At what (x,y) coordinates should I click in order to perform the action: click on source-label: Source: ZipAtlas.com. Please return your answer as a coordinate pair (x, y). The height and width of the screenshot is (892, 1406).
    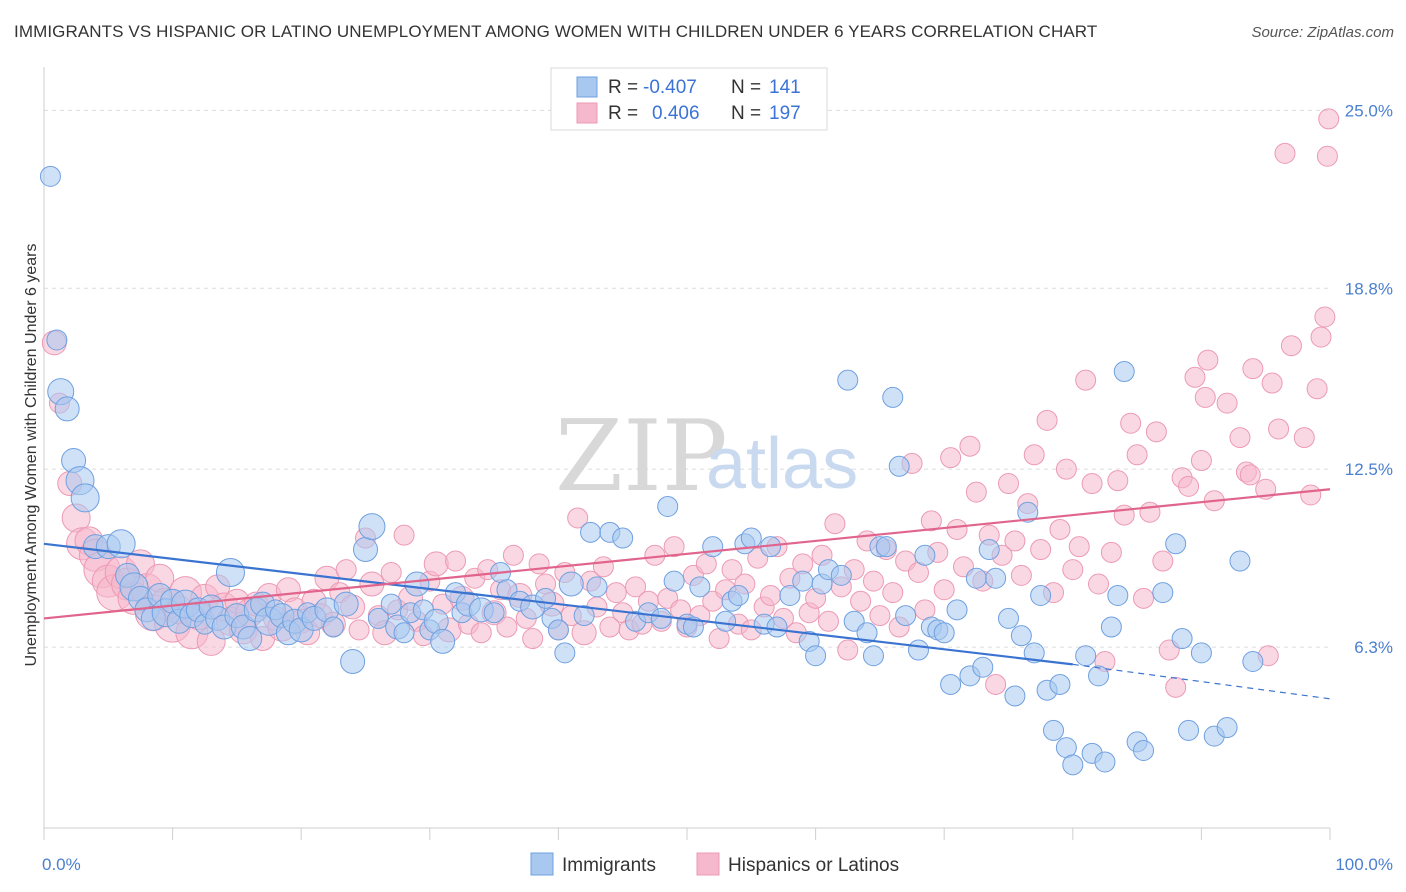
    Looking at the image, I should click on (1322, 32).